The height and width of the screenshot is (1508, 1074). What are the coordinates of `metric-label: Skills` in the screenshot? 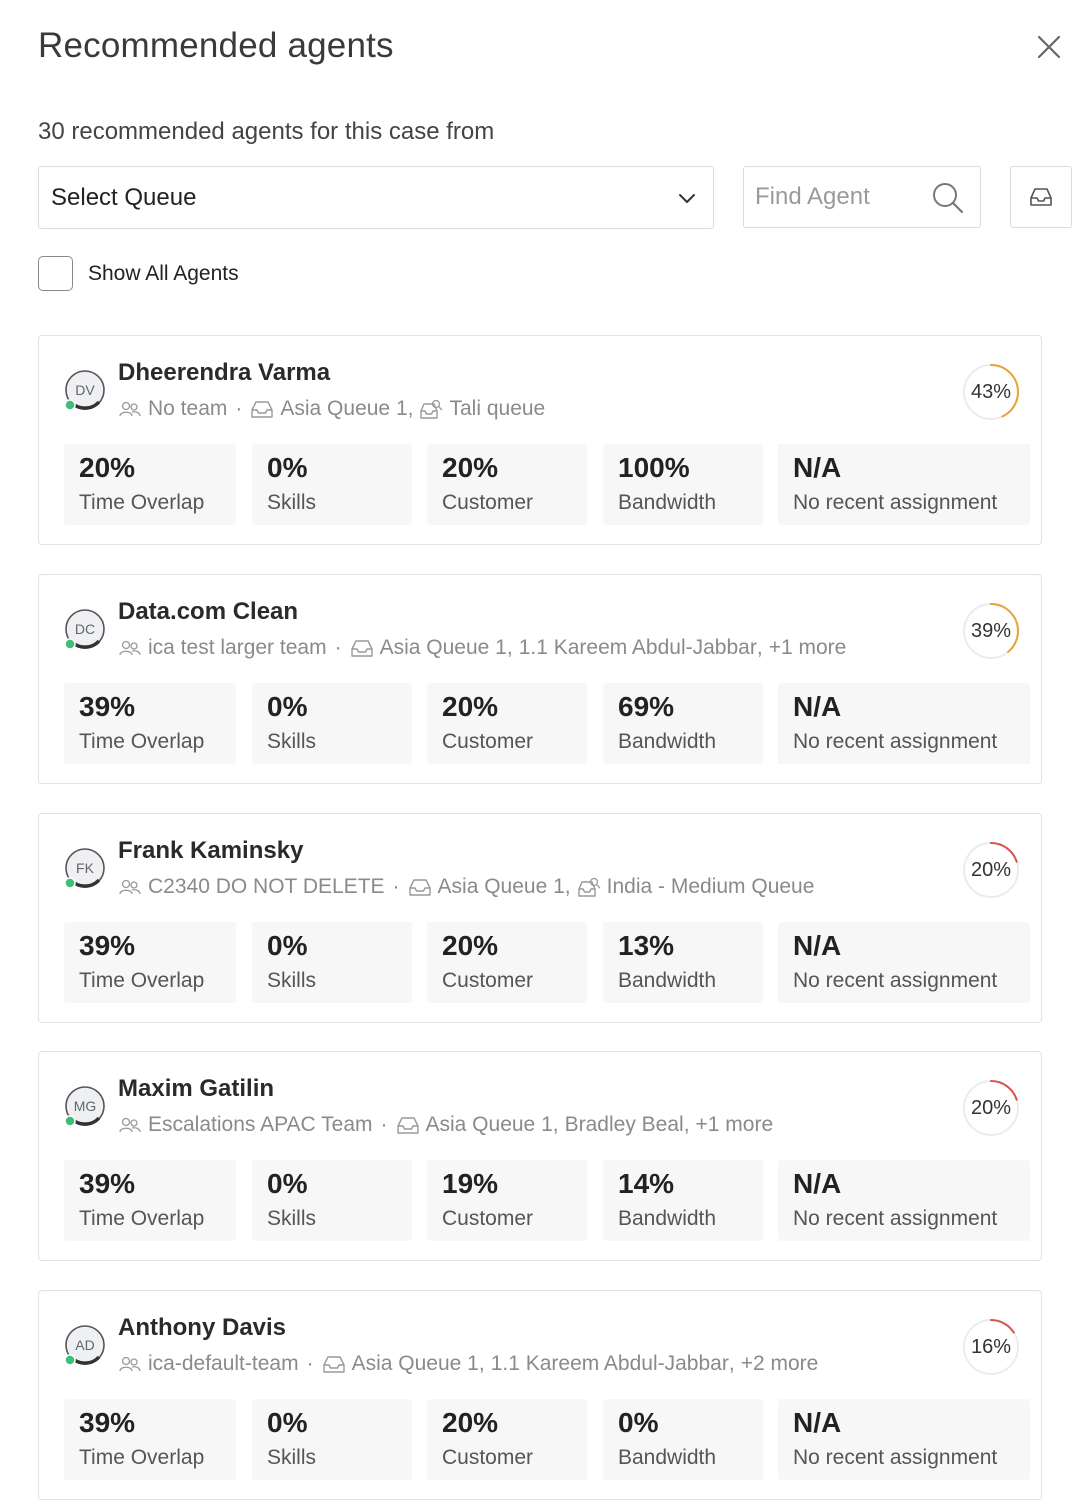 It's located at (292, 502).